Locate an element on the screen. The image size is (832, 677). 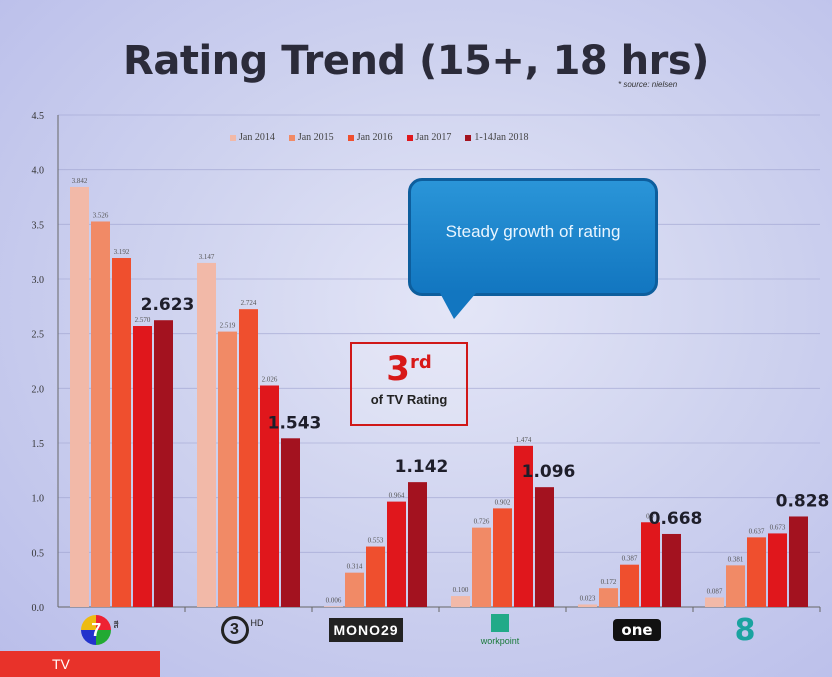
tv-tab: TV is located at coordinates (80, 664).